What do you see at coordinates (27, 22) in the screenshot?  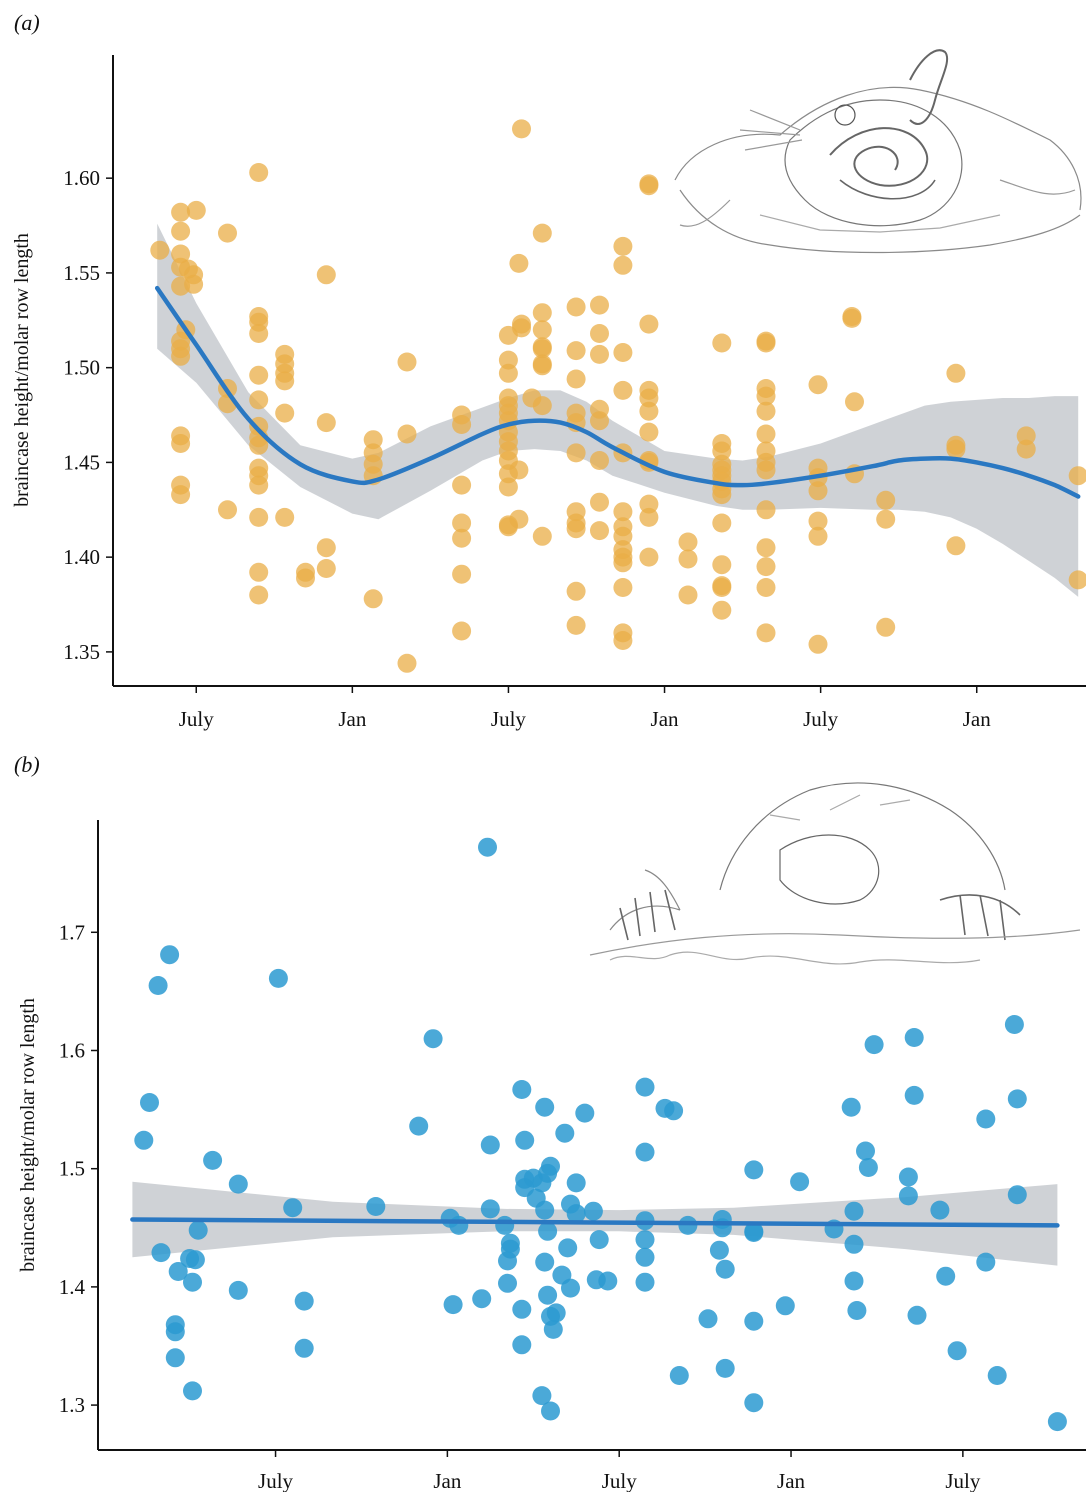 I see `panel-label-a: (a)` at bounding box center [27, 22].